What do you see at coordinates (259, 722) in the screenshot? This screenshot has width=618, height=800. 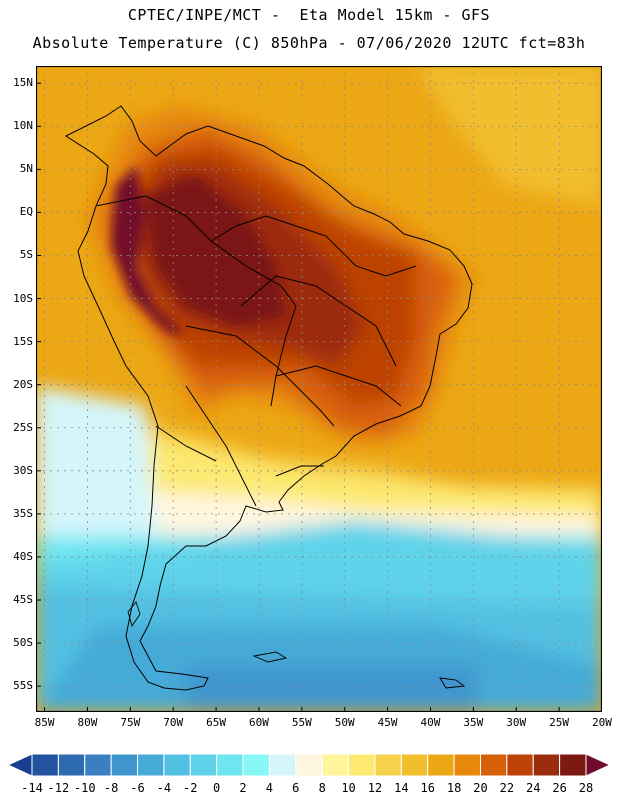 I see `lon-label: 60W` at bounding box center [259, 722].